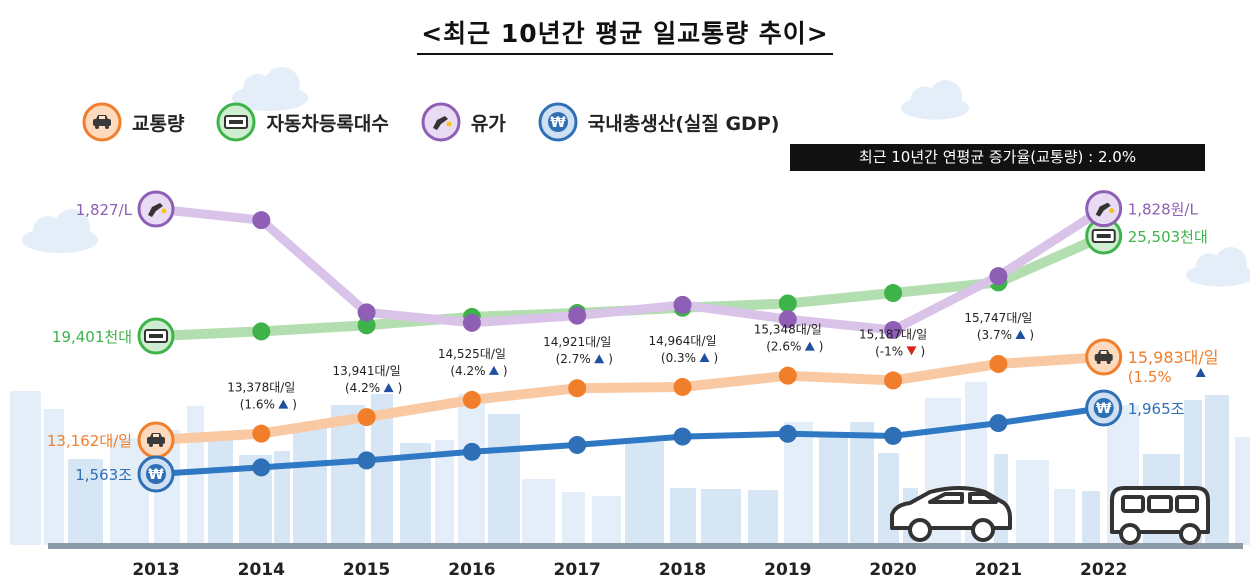  What do you see at coordinates (102, 122) in the screenshot?
I see `car-icon` at bounding box center [102, 122].